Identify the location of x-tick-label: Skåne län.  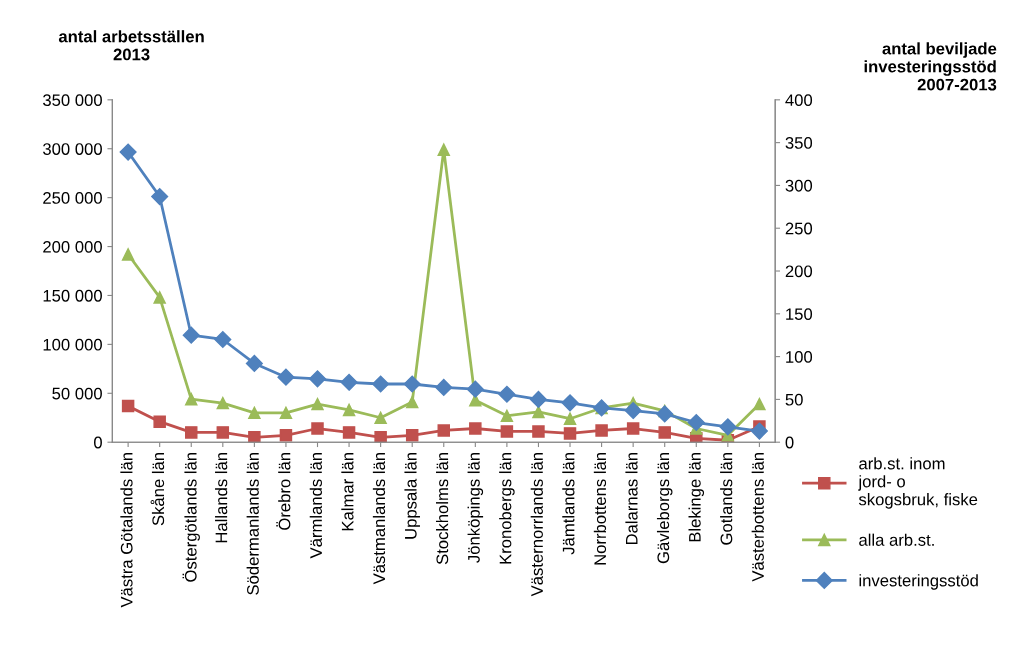
(157, 489).